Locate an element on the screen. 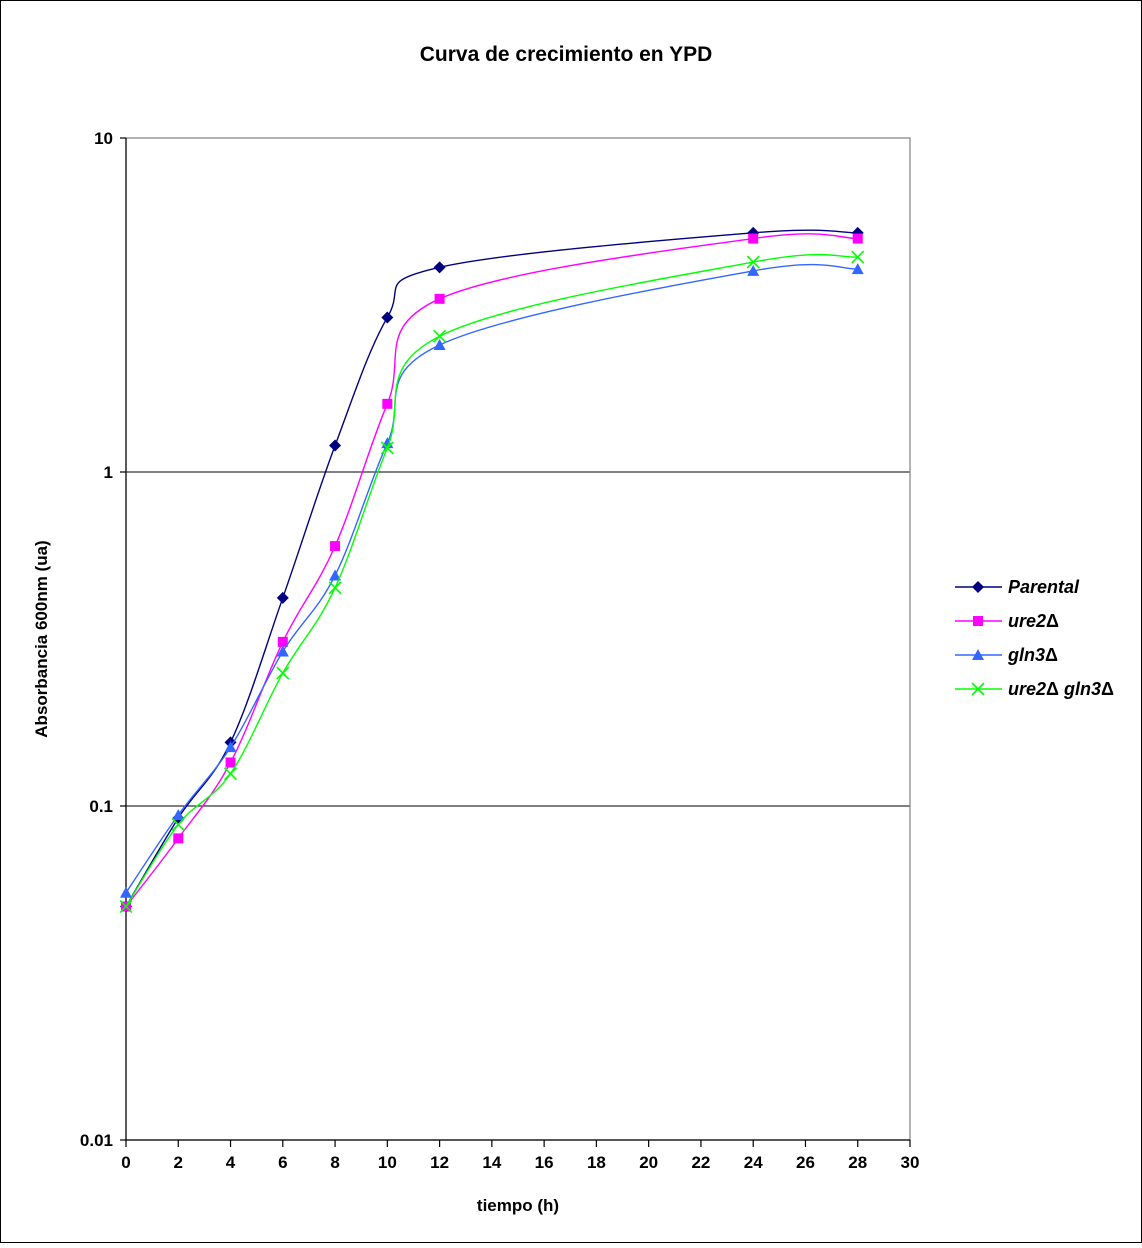 This screenshot has height=1248, width=1142. legend-label: ure2Δ is located at coordinates (1033, 621).